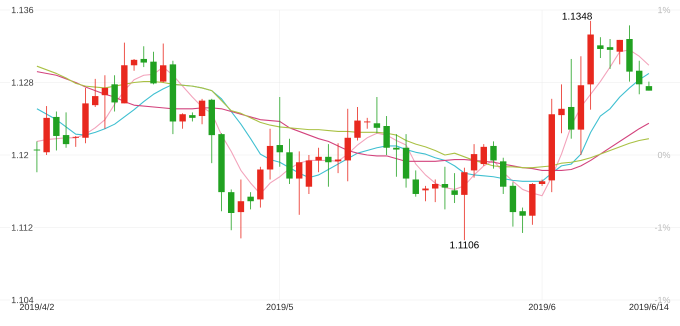 The width and height of the screenshot is (680, 326). I want to click on annotation: 1.1348, so click(577, 16).